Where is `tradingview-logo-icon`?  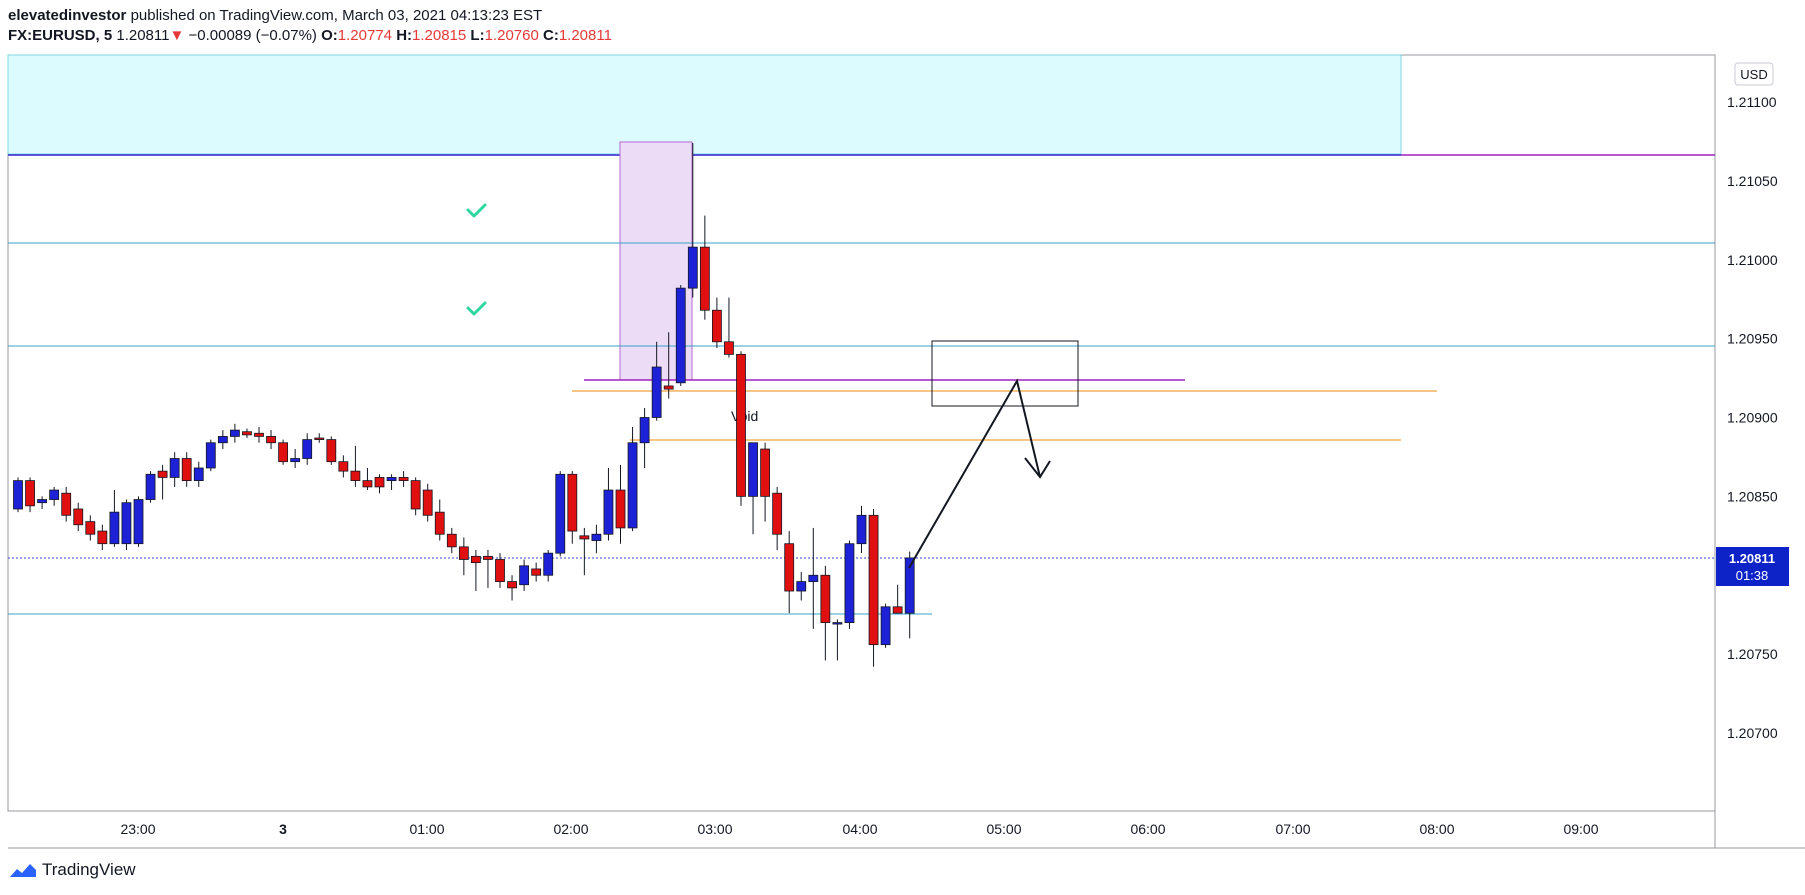 tradingview-logo-icon is located at coordinates (23, 870).